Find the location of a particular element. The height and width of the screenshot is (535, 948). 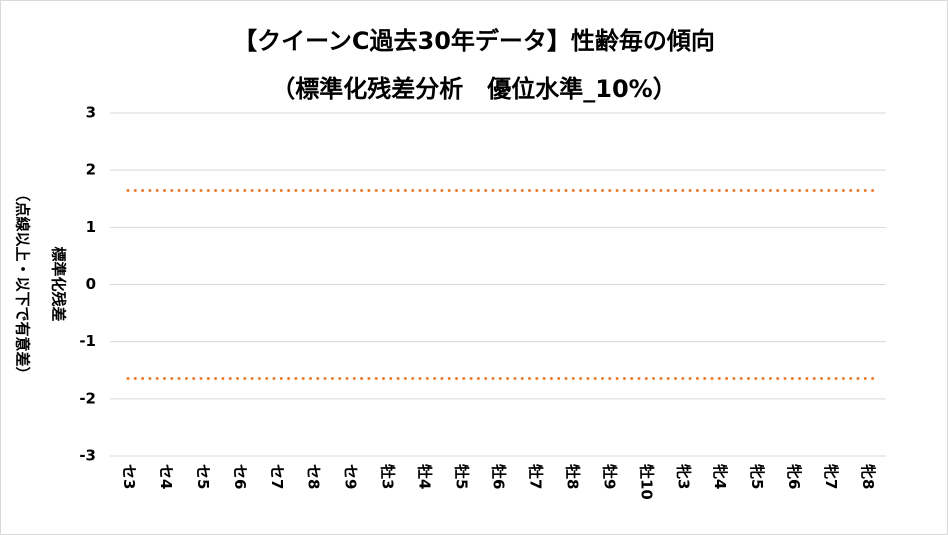

x-tick-label: 牡8 is located at coordinates (572, 476).